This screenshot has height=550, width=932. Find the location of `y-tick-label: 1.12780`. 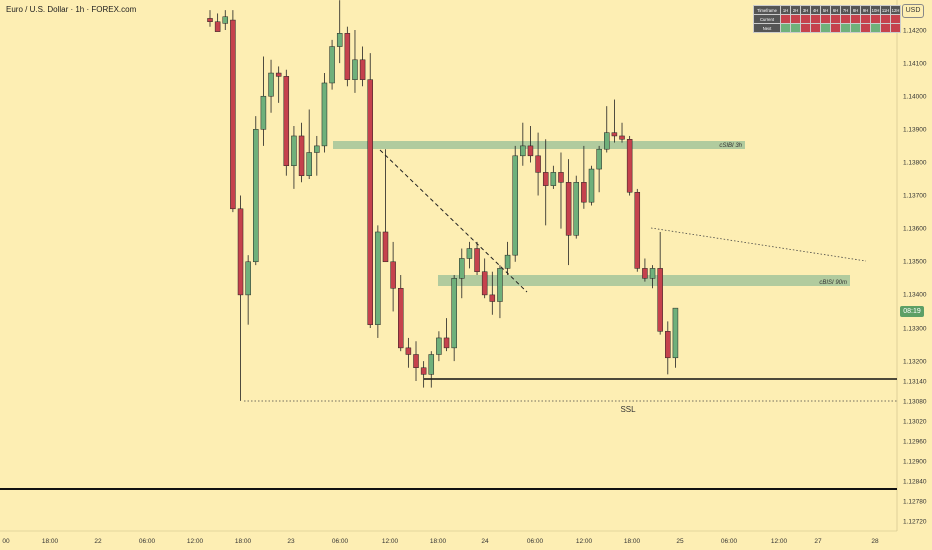

y-tick-label: 1.12780 is located at coordinates (915, 502).